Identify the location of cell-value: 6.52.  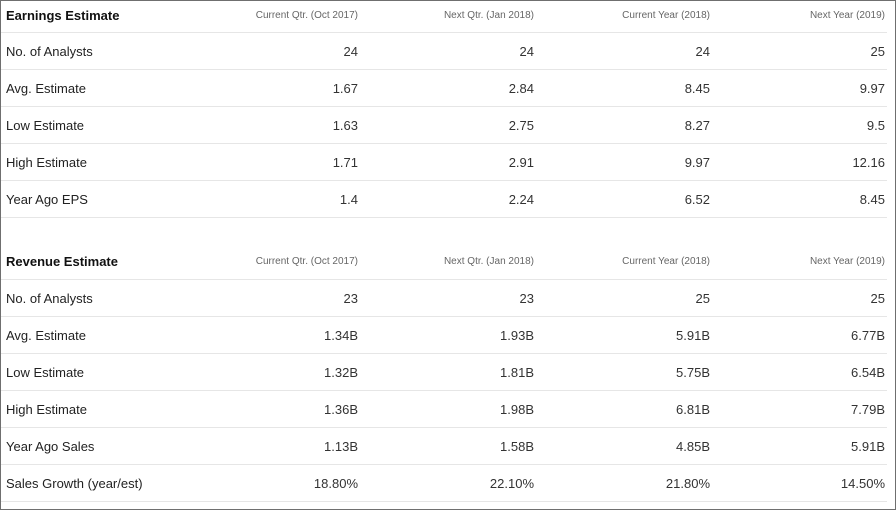
(697, 199).